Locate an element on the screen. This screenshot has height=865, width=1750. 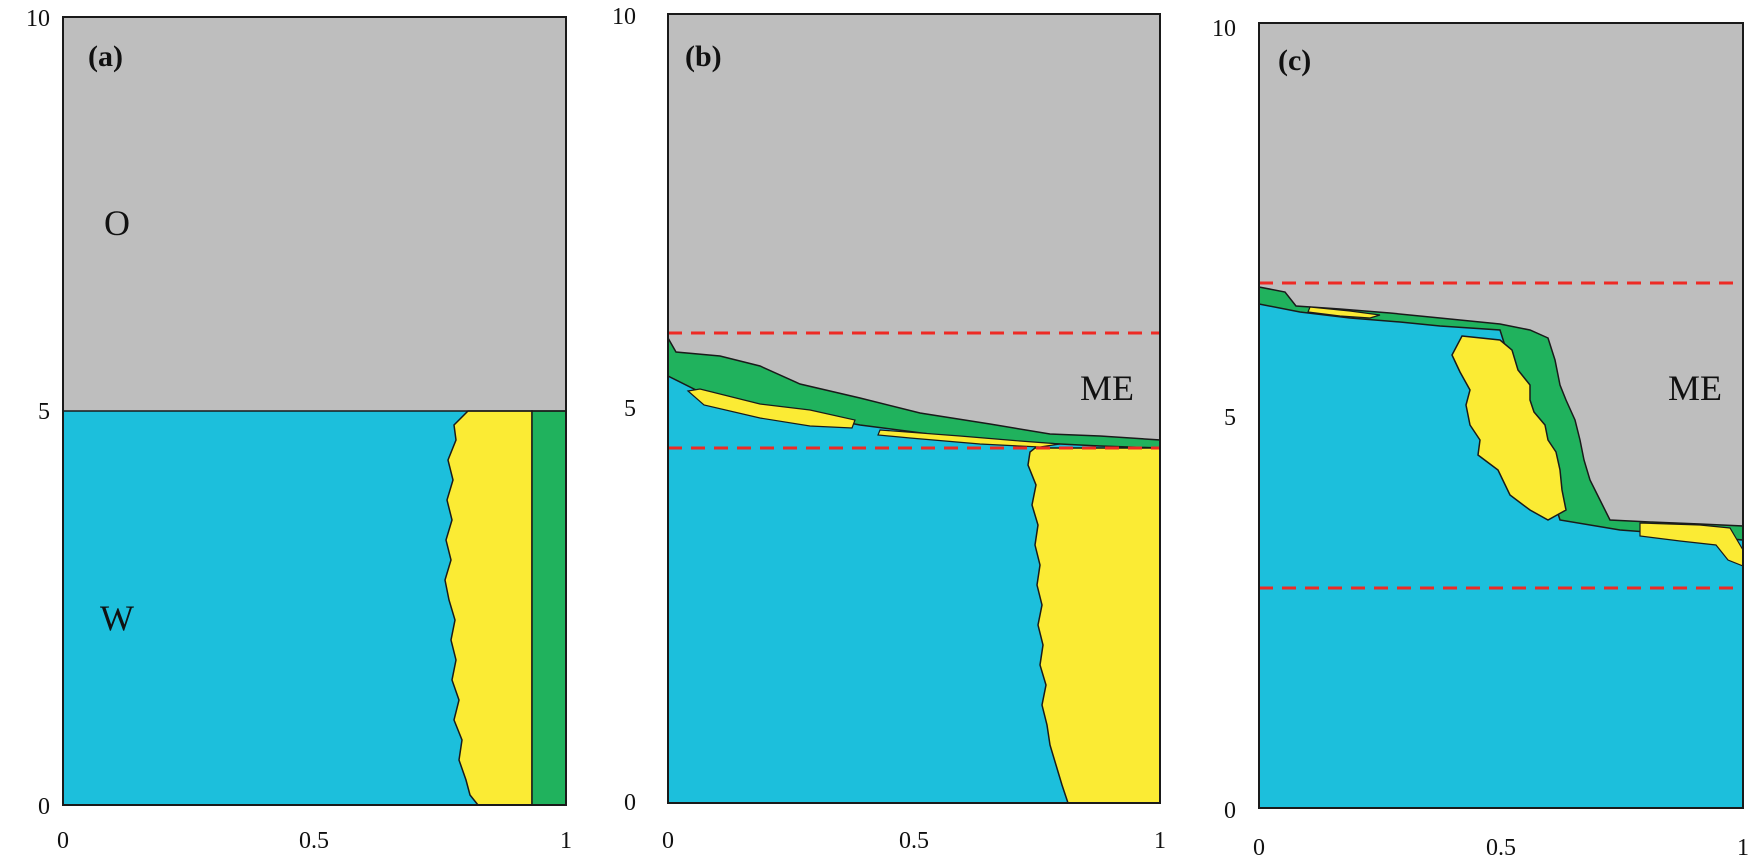
oil-region is located at coordinates (314, 214).